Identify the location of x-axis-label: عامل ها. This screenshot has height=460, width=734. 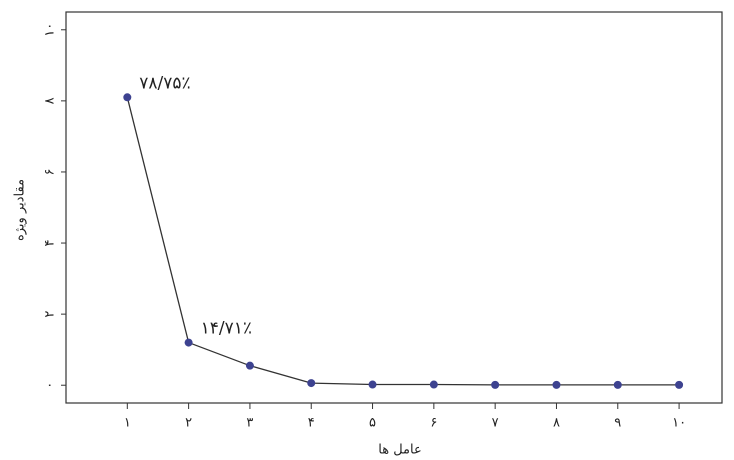
(399, 450).